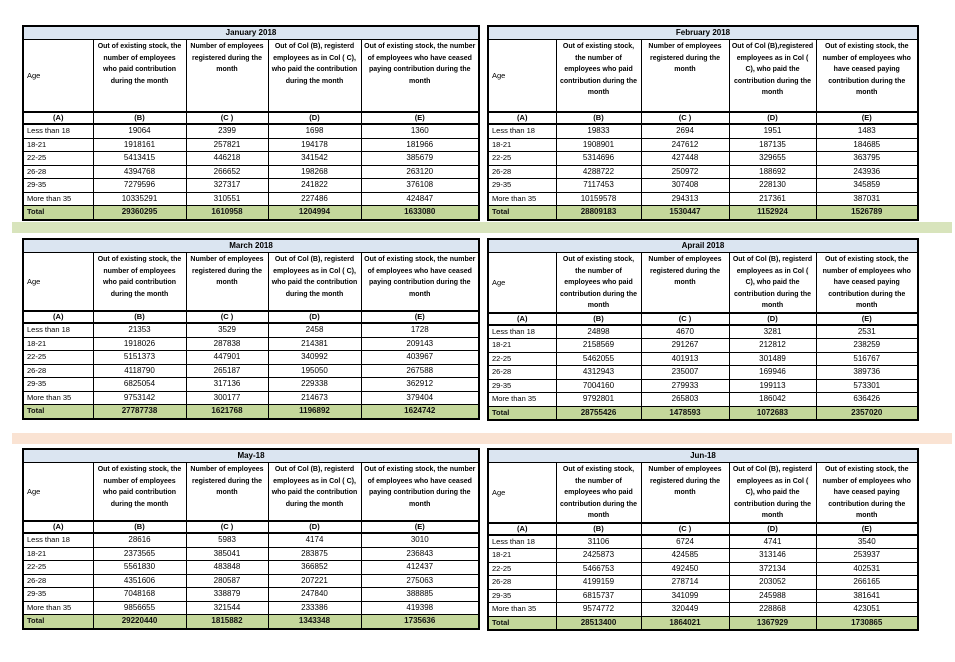 Image resolution: width=955 pixels, height=662 pixels. I want to click on value-cell-b: 5314696, so click(598, 158).